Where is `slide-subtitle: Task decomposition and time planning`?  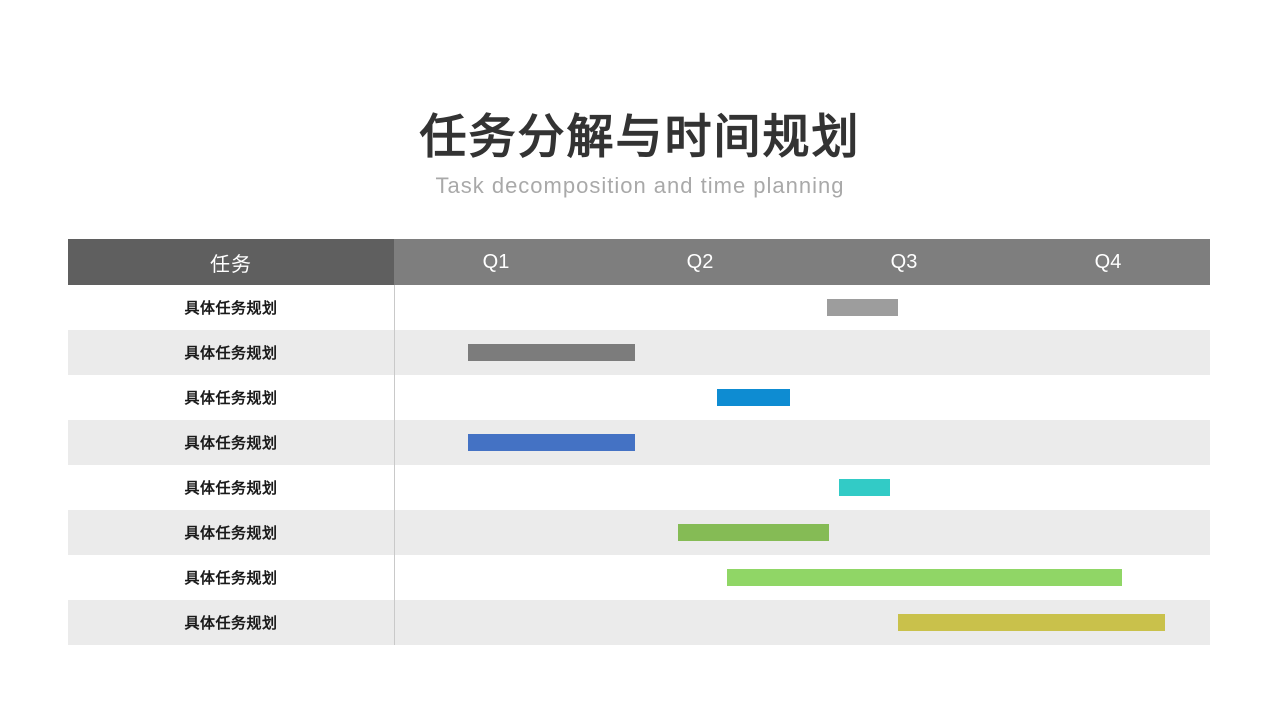
slide-subtitle: Task decomposition and time planning is located at coordinates (640, 186).